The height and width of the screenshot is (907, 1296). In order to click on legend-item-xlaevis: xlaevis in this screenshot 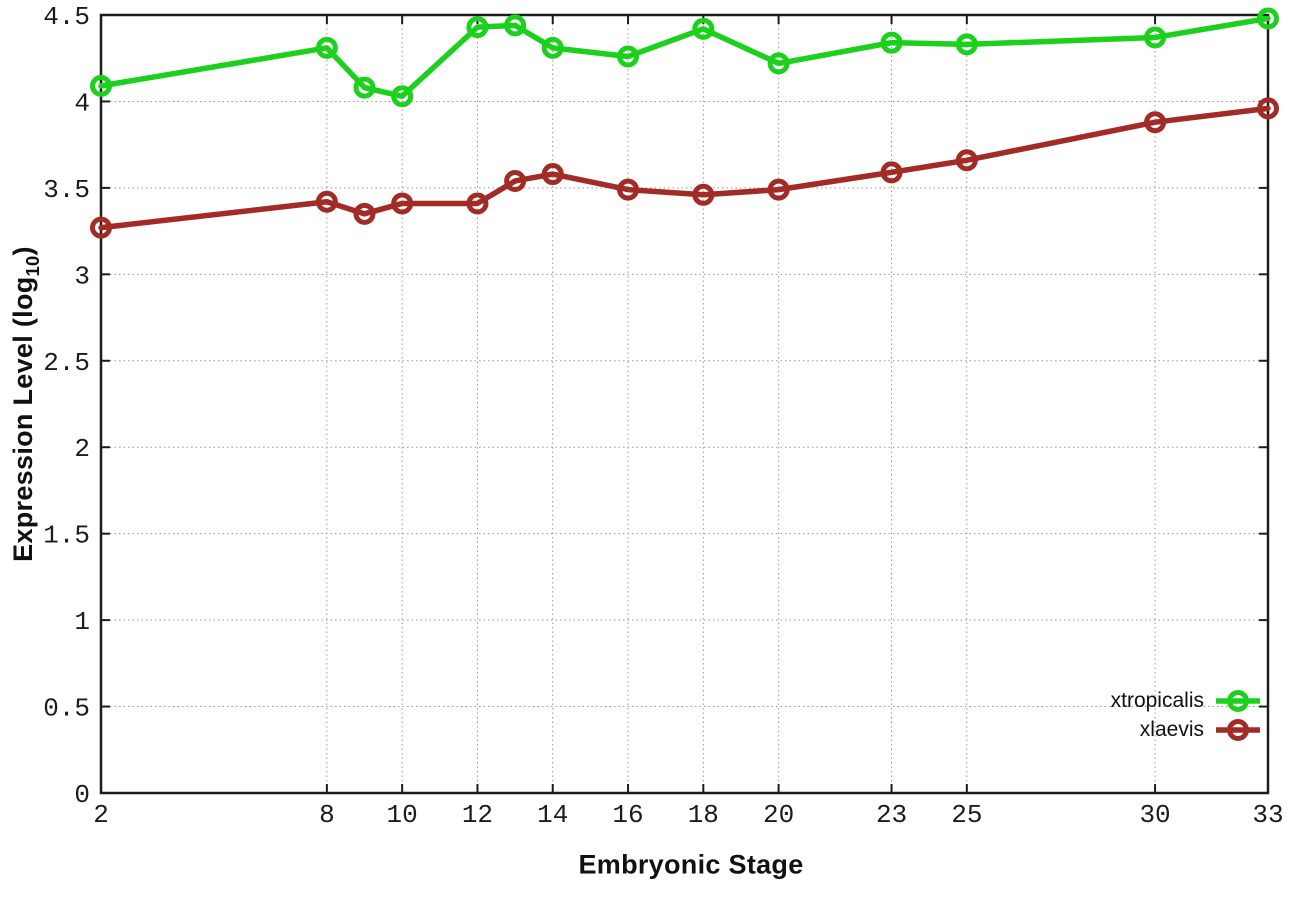, I will do `click(1186, 729)`.